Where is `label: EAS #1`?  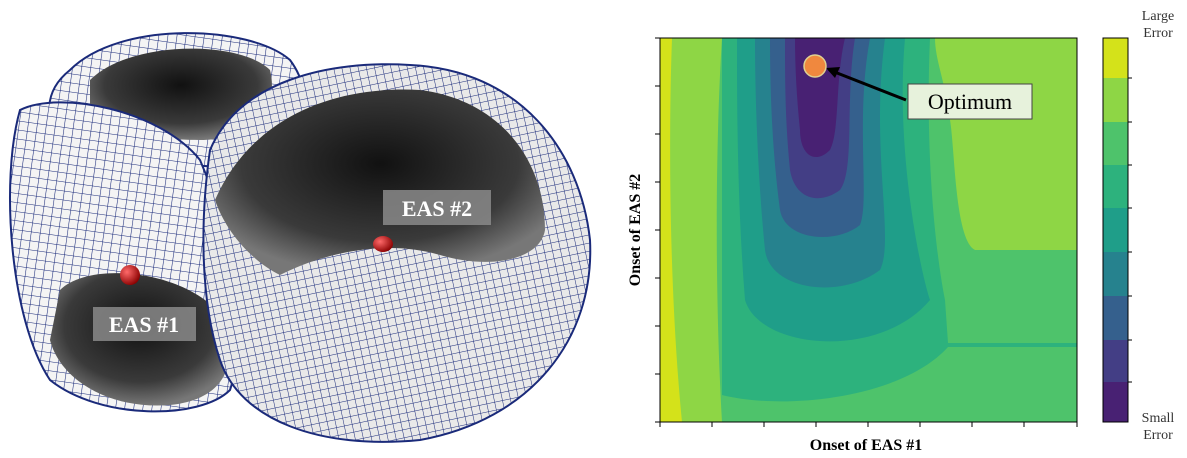
label: EAS #1 is located at coordinates (144, 324).